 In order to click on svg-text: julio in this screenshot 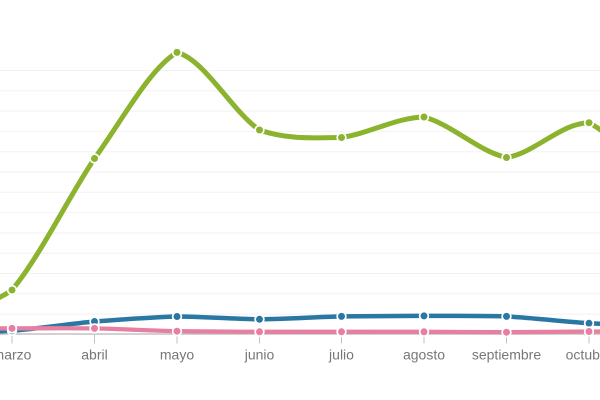, I will do `click(341, 355)`.